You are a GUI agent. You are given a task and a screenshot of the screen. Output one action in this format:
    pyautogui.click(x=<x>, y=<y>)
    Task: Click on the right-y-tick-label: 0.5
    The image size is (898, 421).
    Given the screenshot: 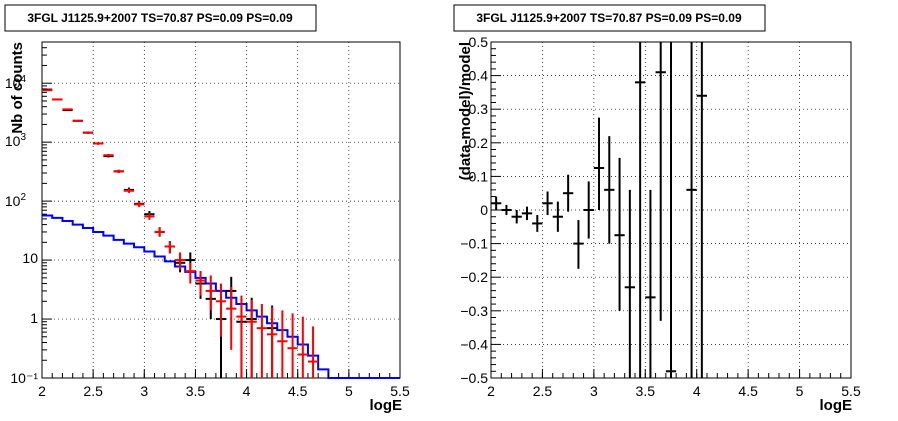 What is the action you would take?
    pyautogui.click(x=479, y=42)
    